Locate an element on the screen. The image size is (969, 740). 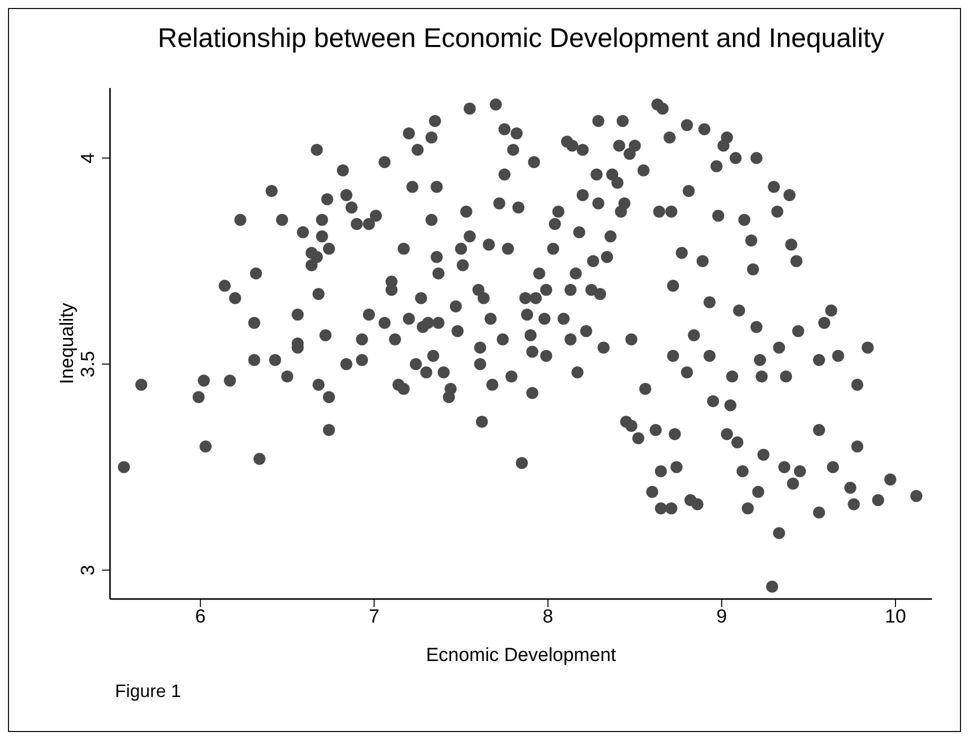
x-tick-label: 8 is located at coordinates (548, 617).